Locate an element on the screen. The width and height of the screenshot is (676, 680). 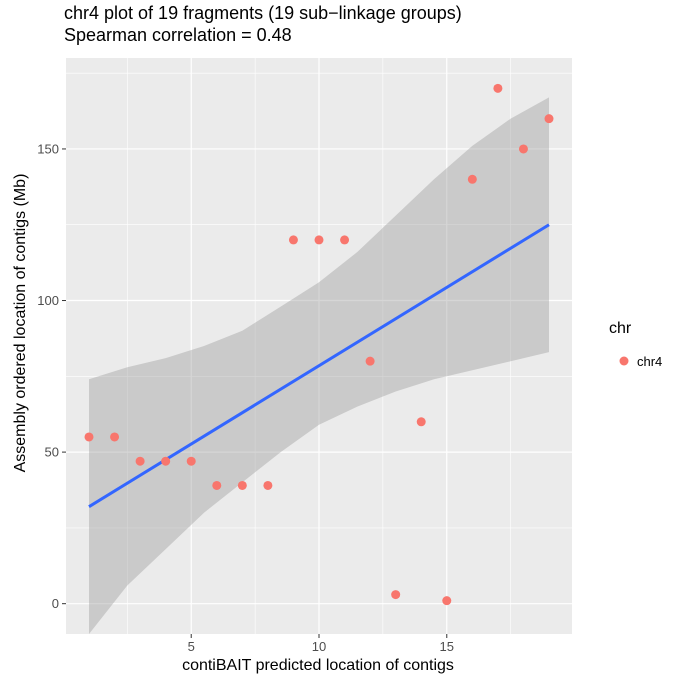
chart-subtitle: Spearman correlation = 0.48 is located at coordinates (178, 35).